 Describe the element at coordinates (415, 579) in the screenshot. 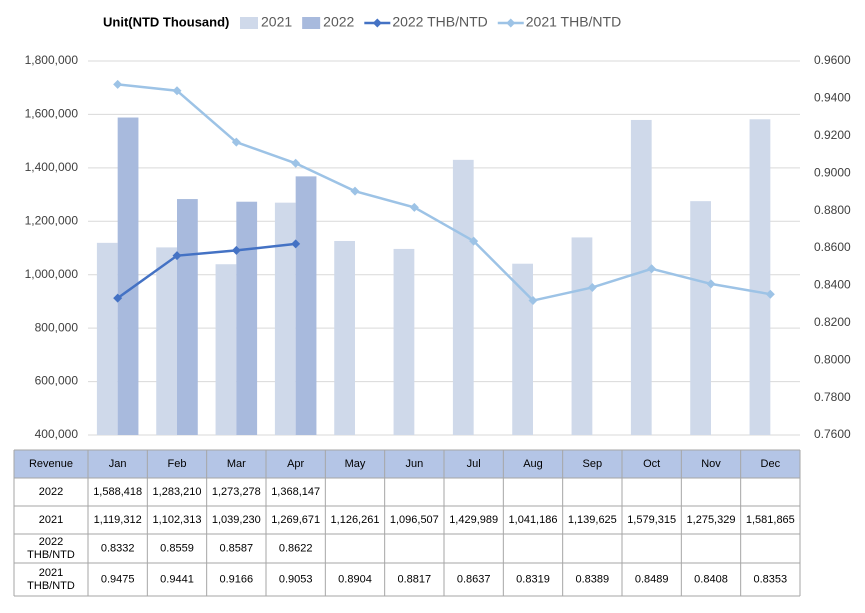

I see `table-cell: 0.8817` at that location.